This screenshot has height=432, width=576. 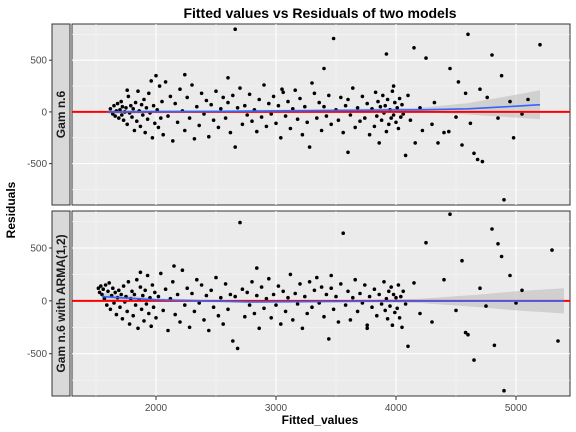 I want to click on smooth-line, so click(x=332, y=299).